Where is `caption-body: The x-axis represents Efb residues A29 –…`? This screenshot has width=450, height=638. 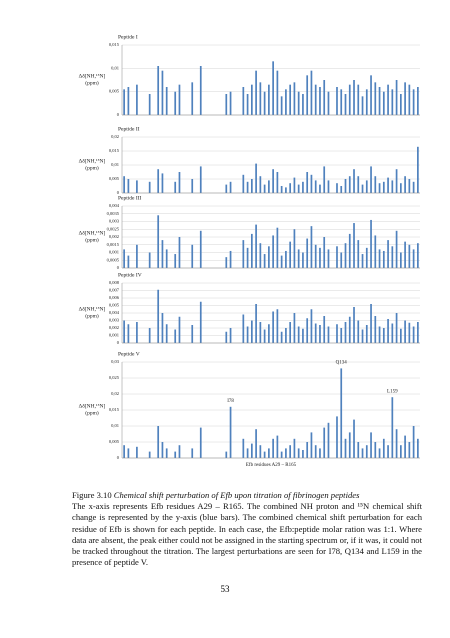 caption-body: The x-axis represents Efb residues A29 –… is located at coordinates (247, 534).